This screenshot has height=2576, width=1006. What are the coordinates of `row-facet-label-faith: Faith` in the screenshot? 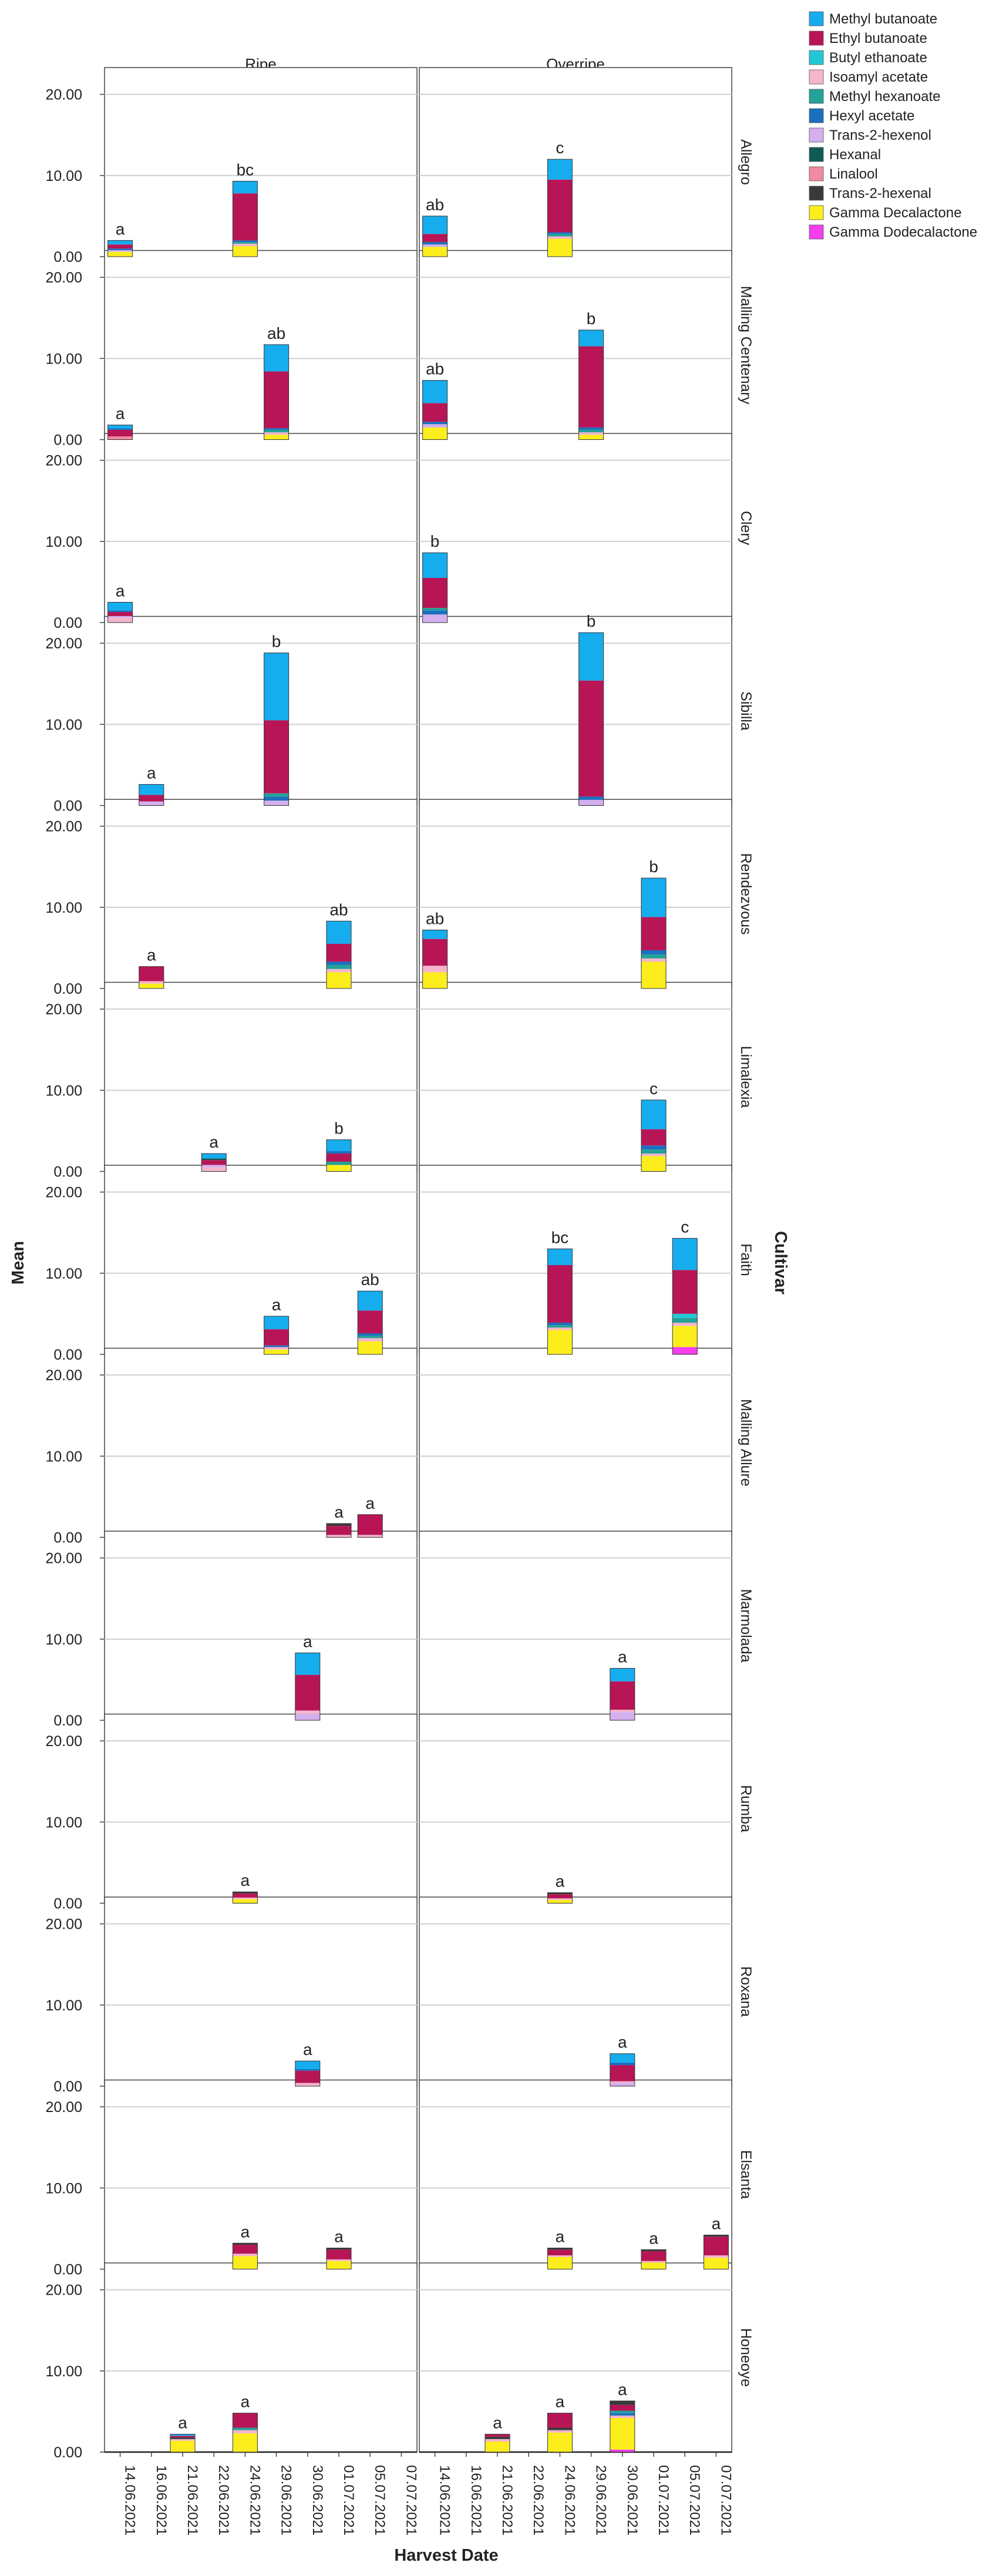 It's located at (746, 1259).